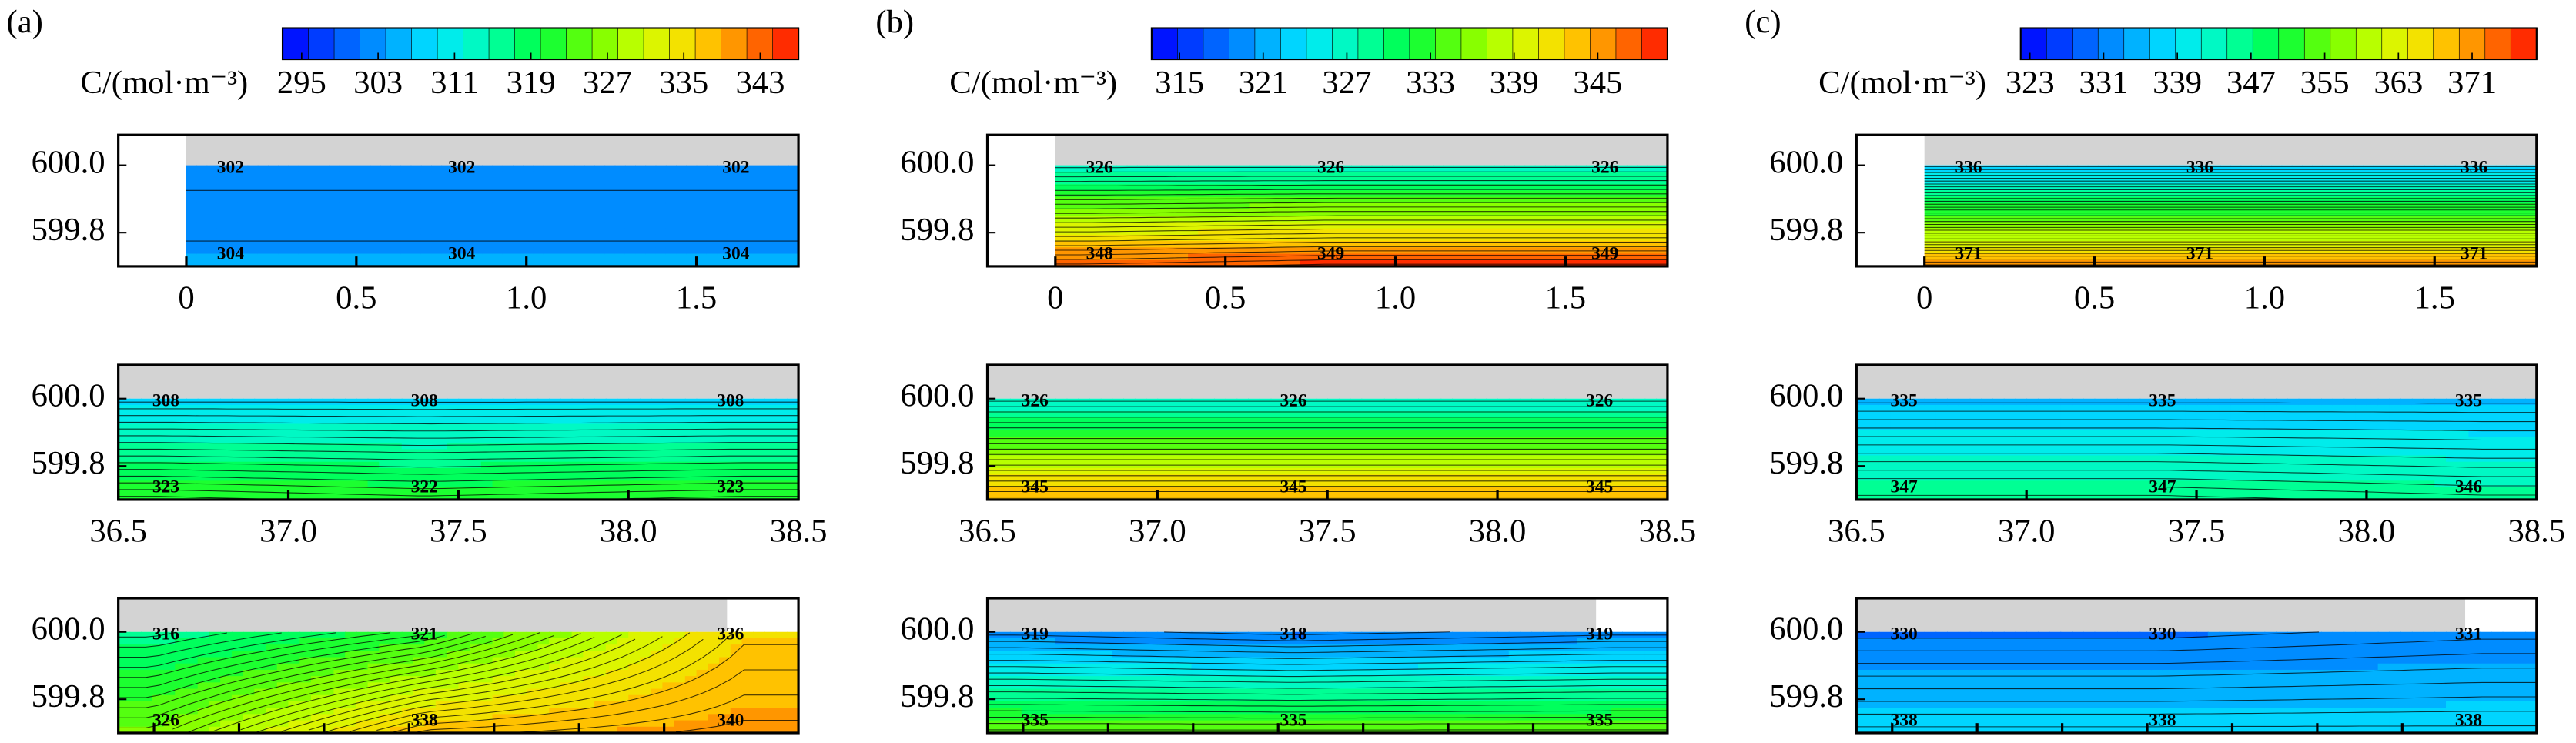 This screenshot has height=743, width=2576. Describe the element at coordinates (165, 400) in the screenshot. I see `contour-label: 308` at that location.